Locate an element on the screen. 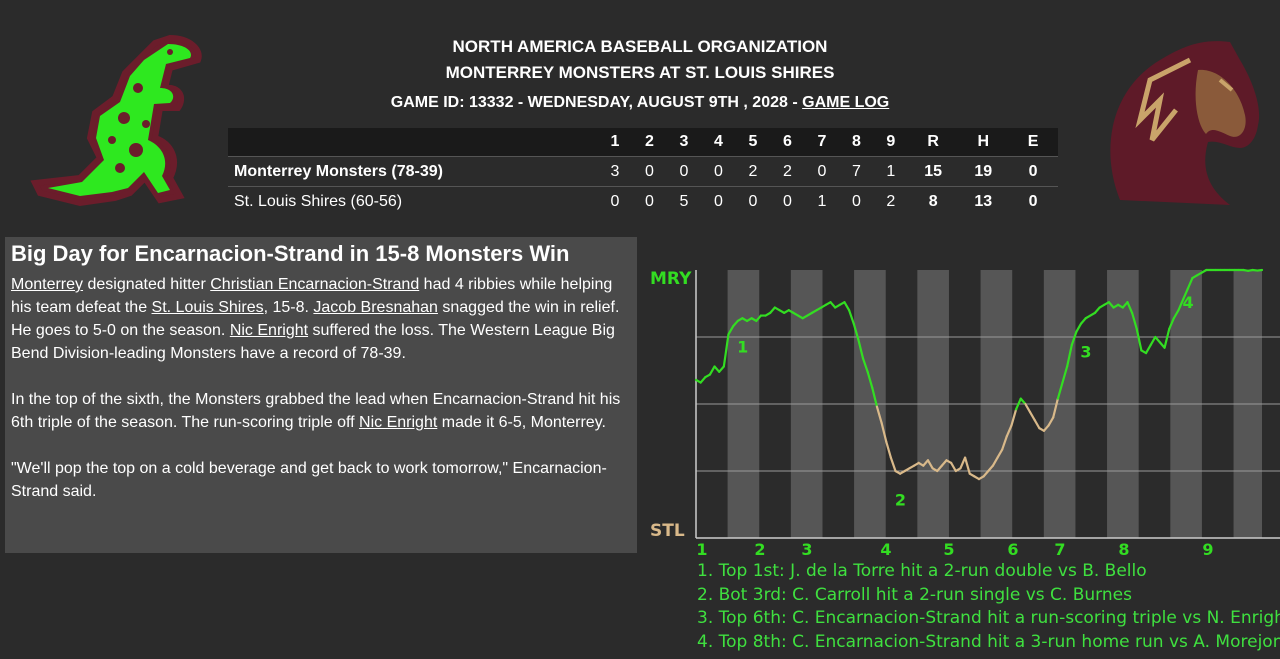  inning-header: 3 is located at coordinates (684, 142).